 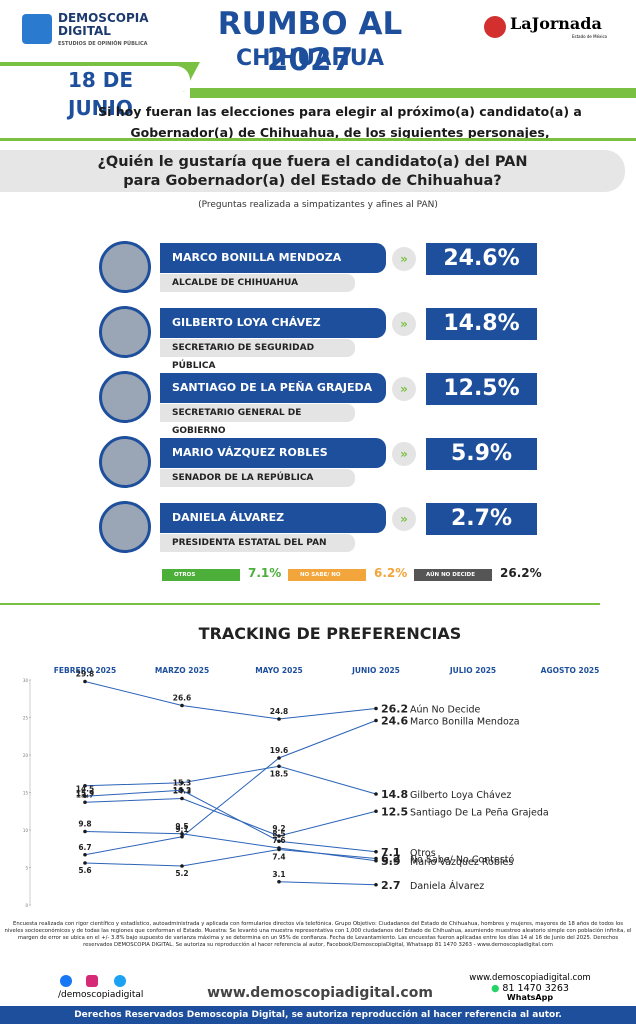 What do you see at coordinates (590, 36) in the screenshot?
I see `partner-tagline: Estado de México` at bounding box center [590, 36].